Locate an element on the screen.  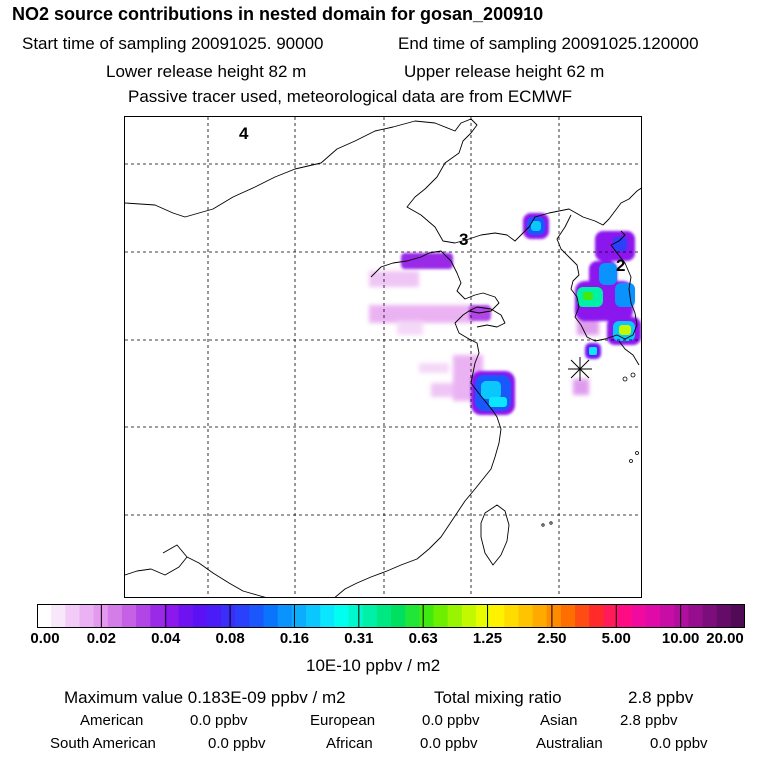
china-ne-border is located at coordinates (523, 188).